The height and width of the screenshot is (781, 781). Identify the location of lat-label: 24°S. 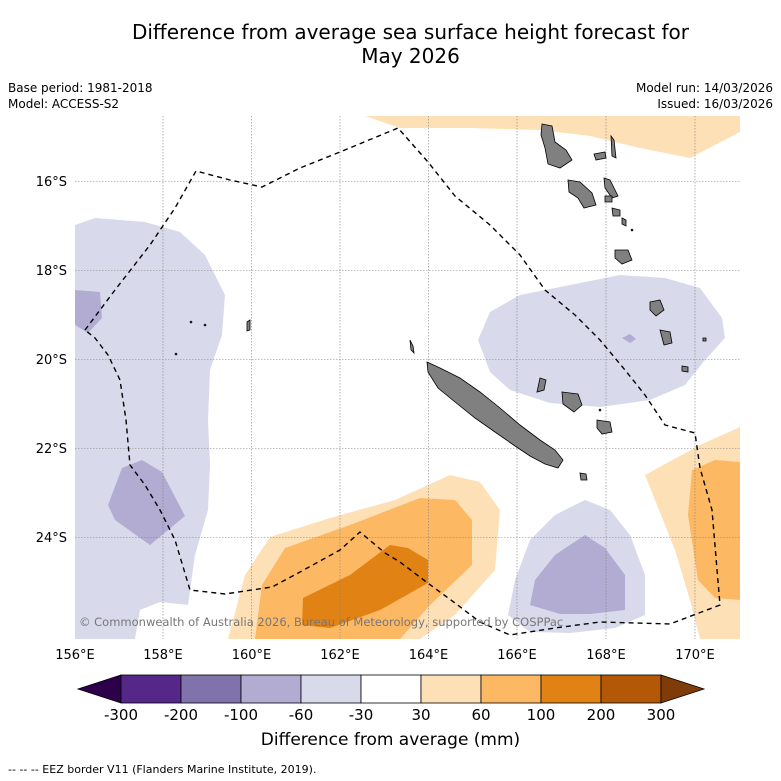
(51, 538).